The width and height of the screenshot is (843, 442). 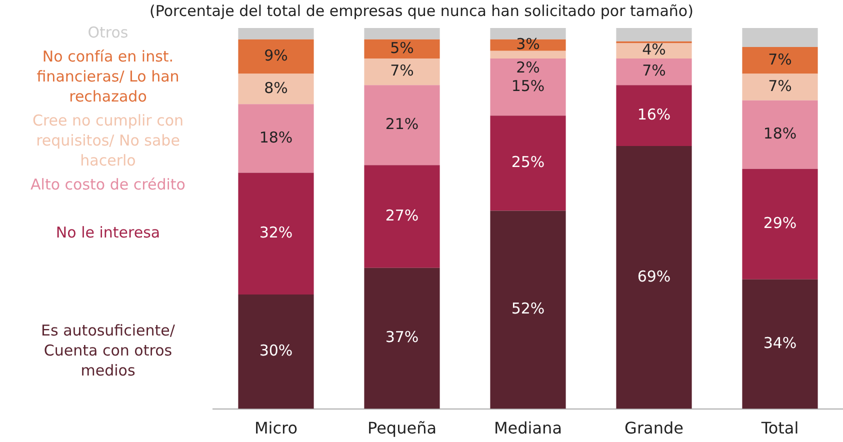 What do you see at coordinates (654, 428) in the screenshot?
I see `x-tick-label: Grande` at bounding box center [654, 428].